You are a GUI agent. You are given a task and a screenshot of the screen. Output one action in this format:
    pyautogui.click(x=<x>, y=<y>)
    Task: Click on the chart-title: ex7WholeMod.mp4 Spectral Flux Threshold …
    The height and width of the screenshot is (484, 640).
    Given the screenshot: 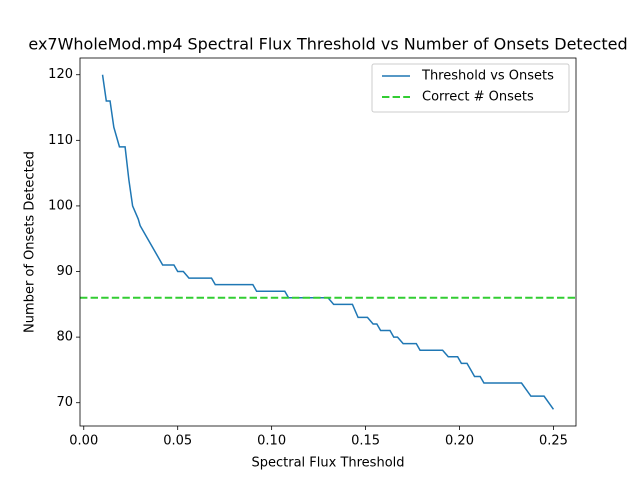 What is the action you would take?
    pyautogui.click(x=327, y=44)
    